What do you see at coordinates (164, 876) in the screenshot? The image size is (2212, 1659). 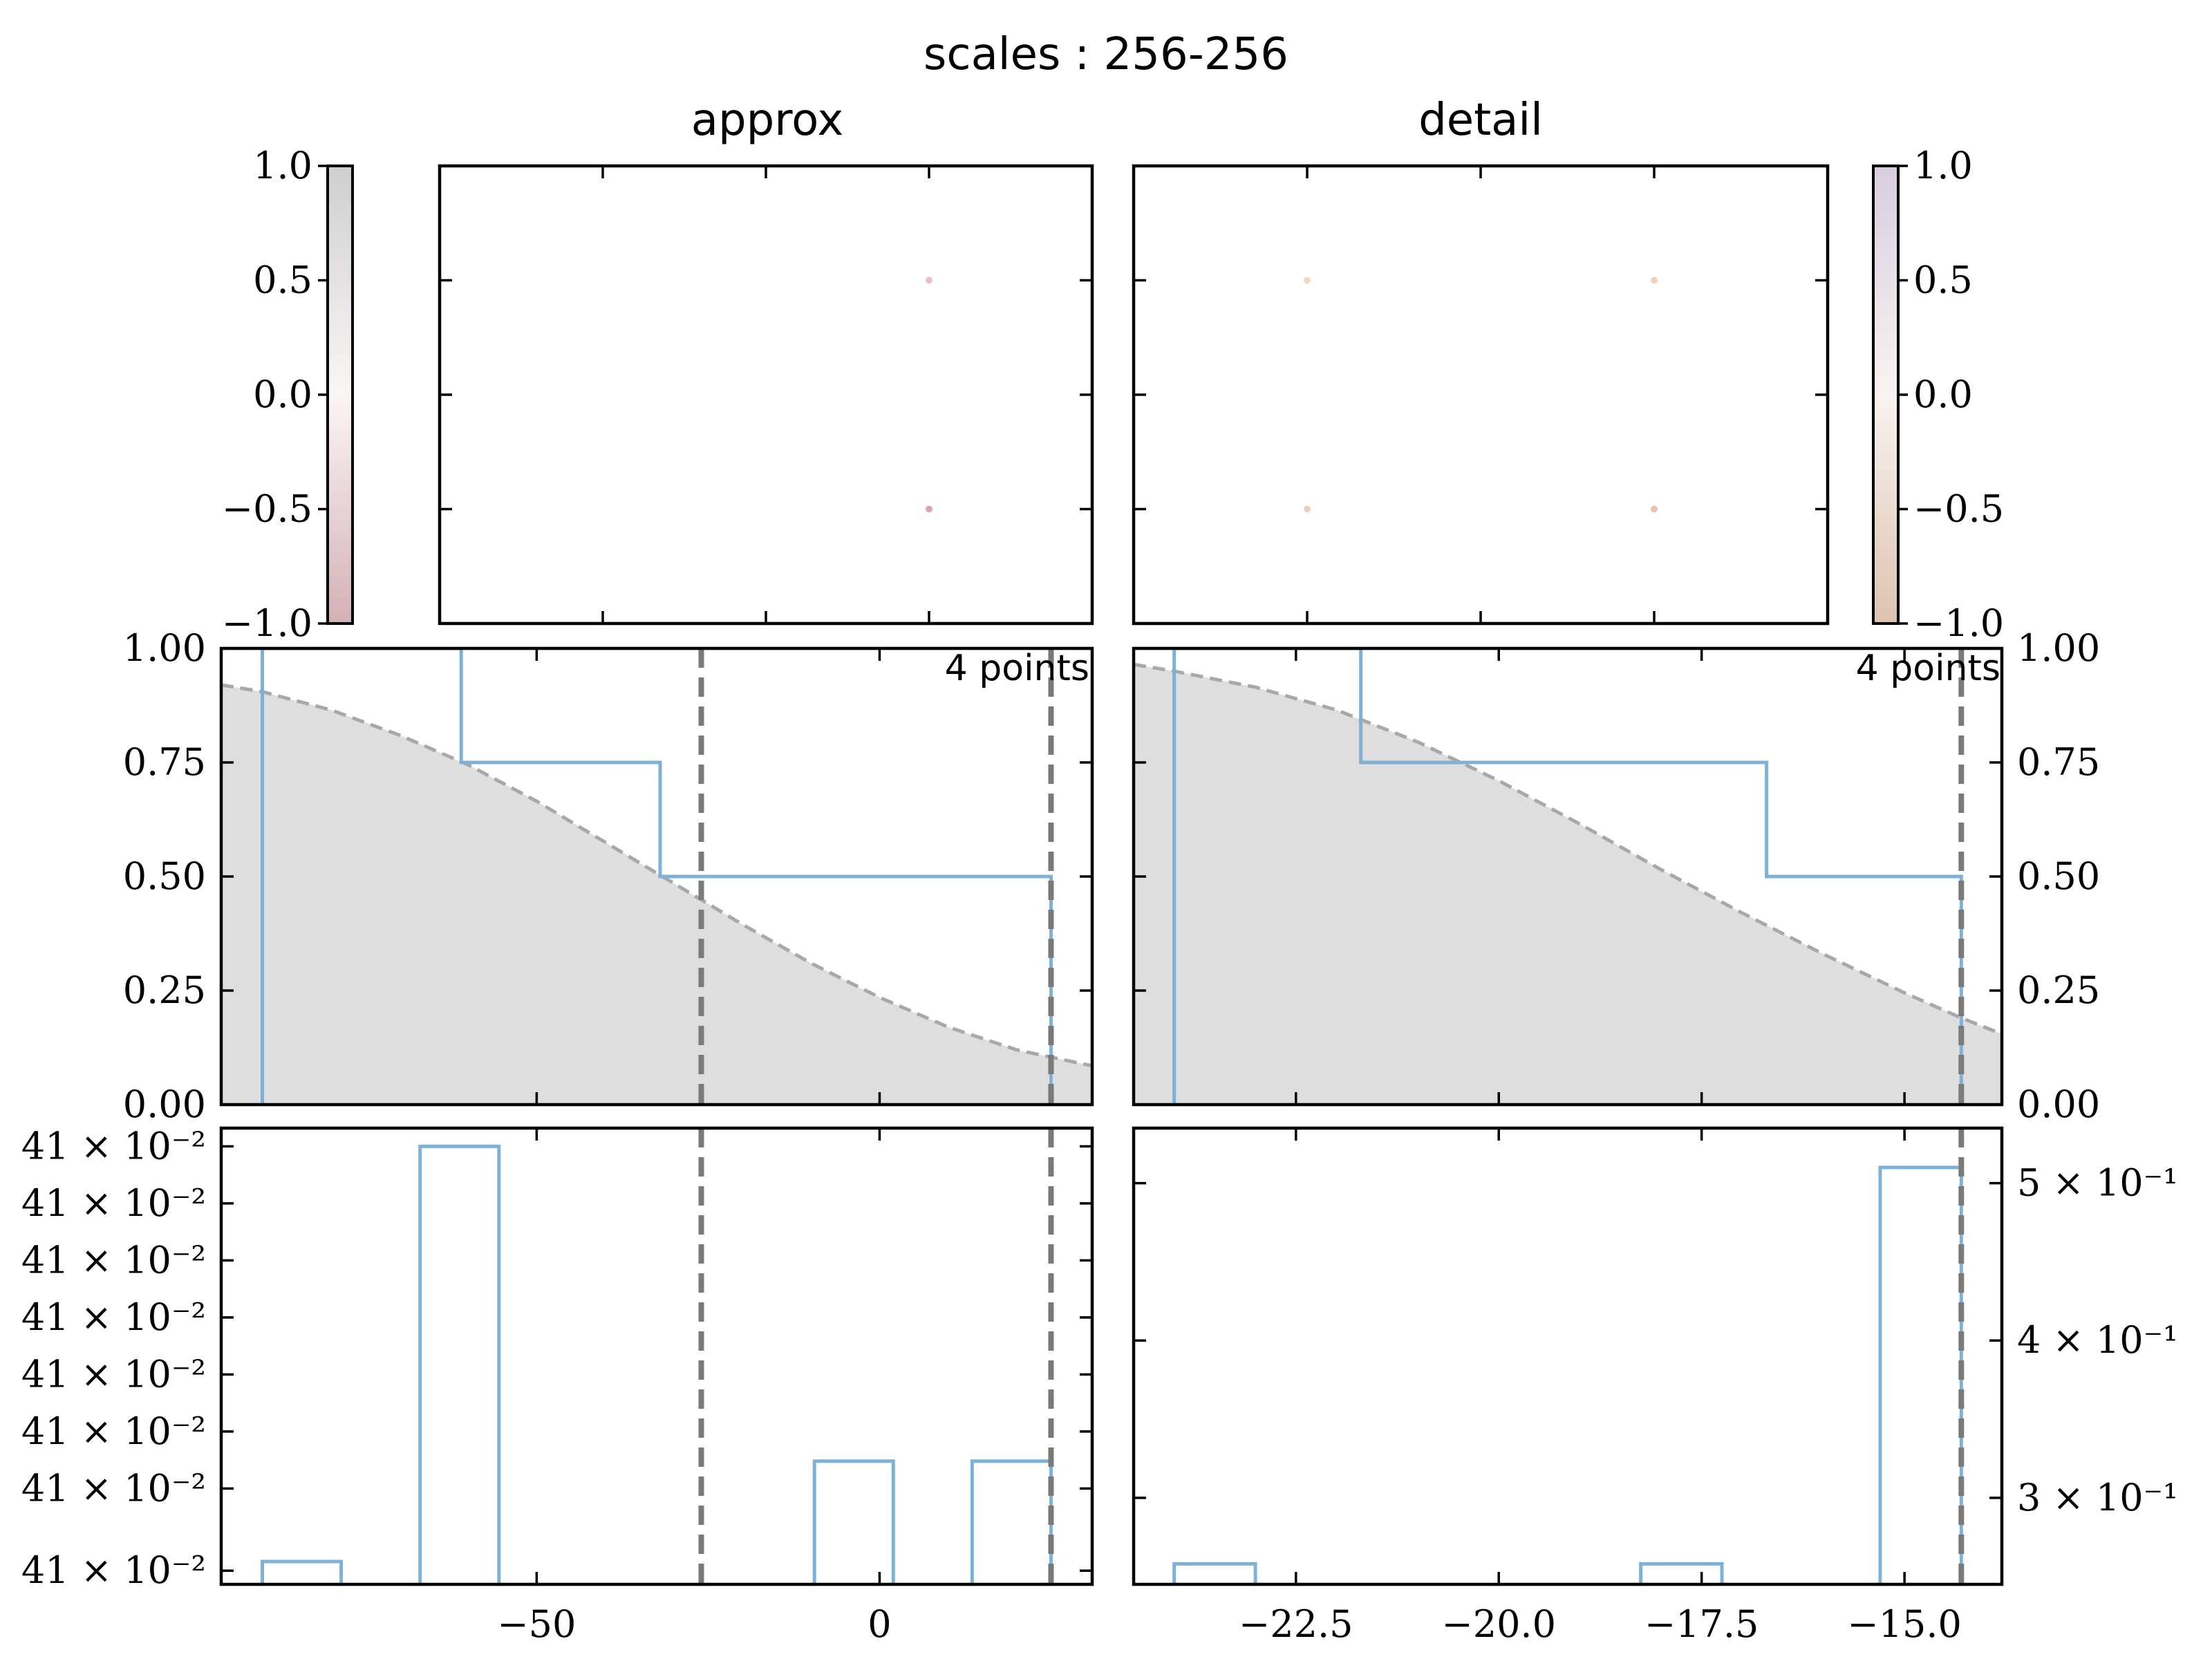 I see `approx-cdf-ytick-label: 0.50` at bounding box center [164, 876].